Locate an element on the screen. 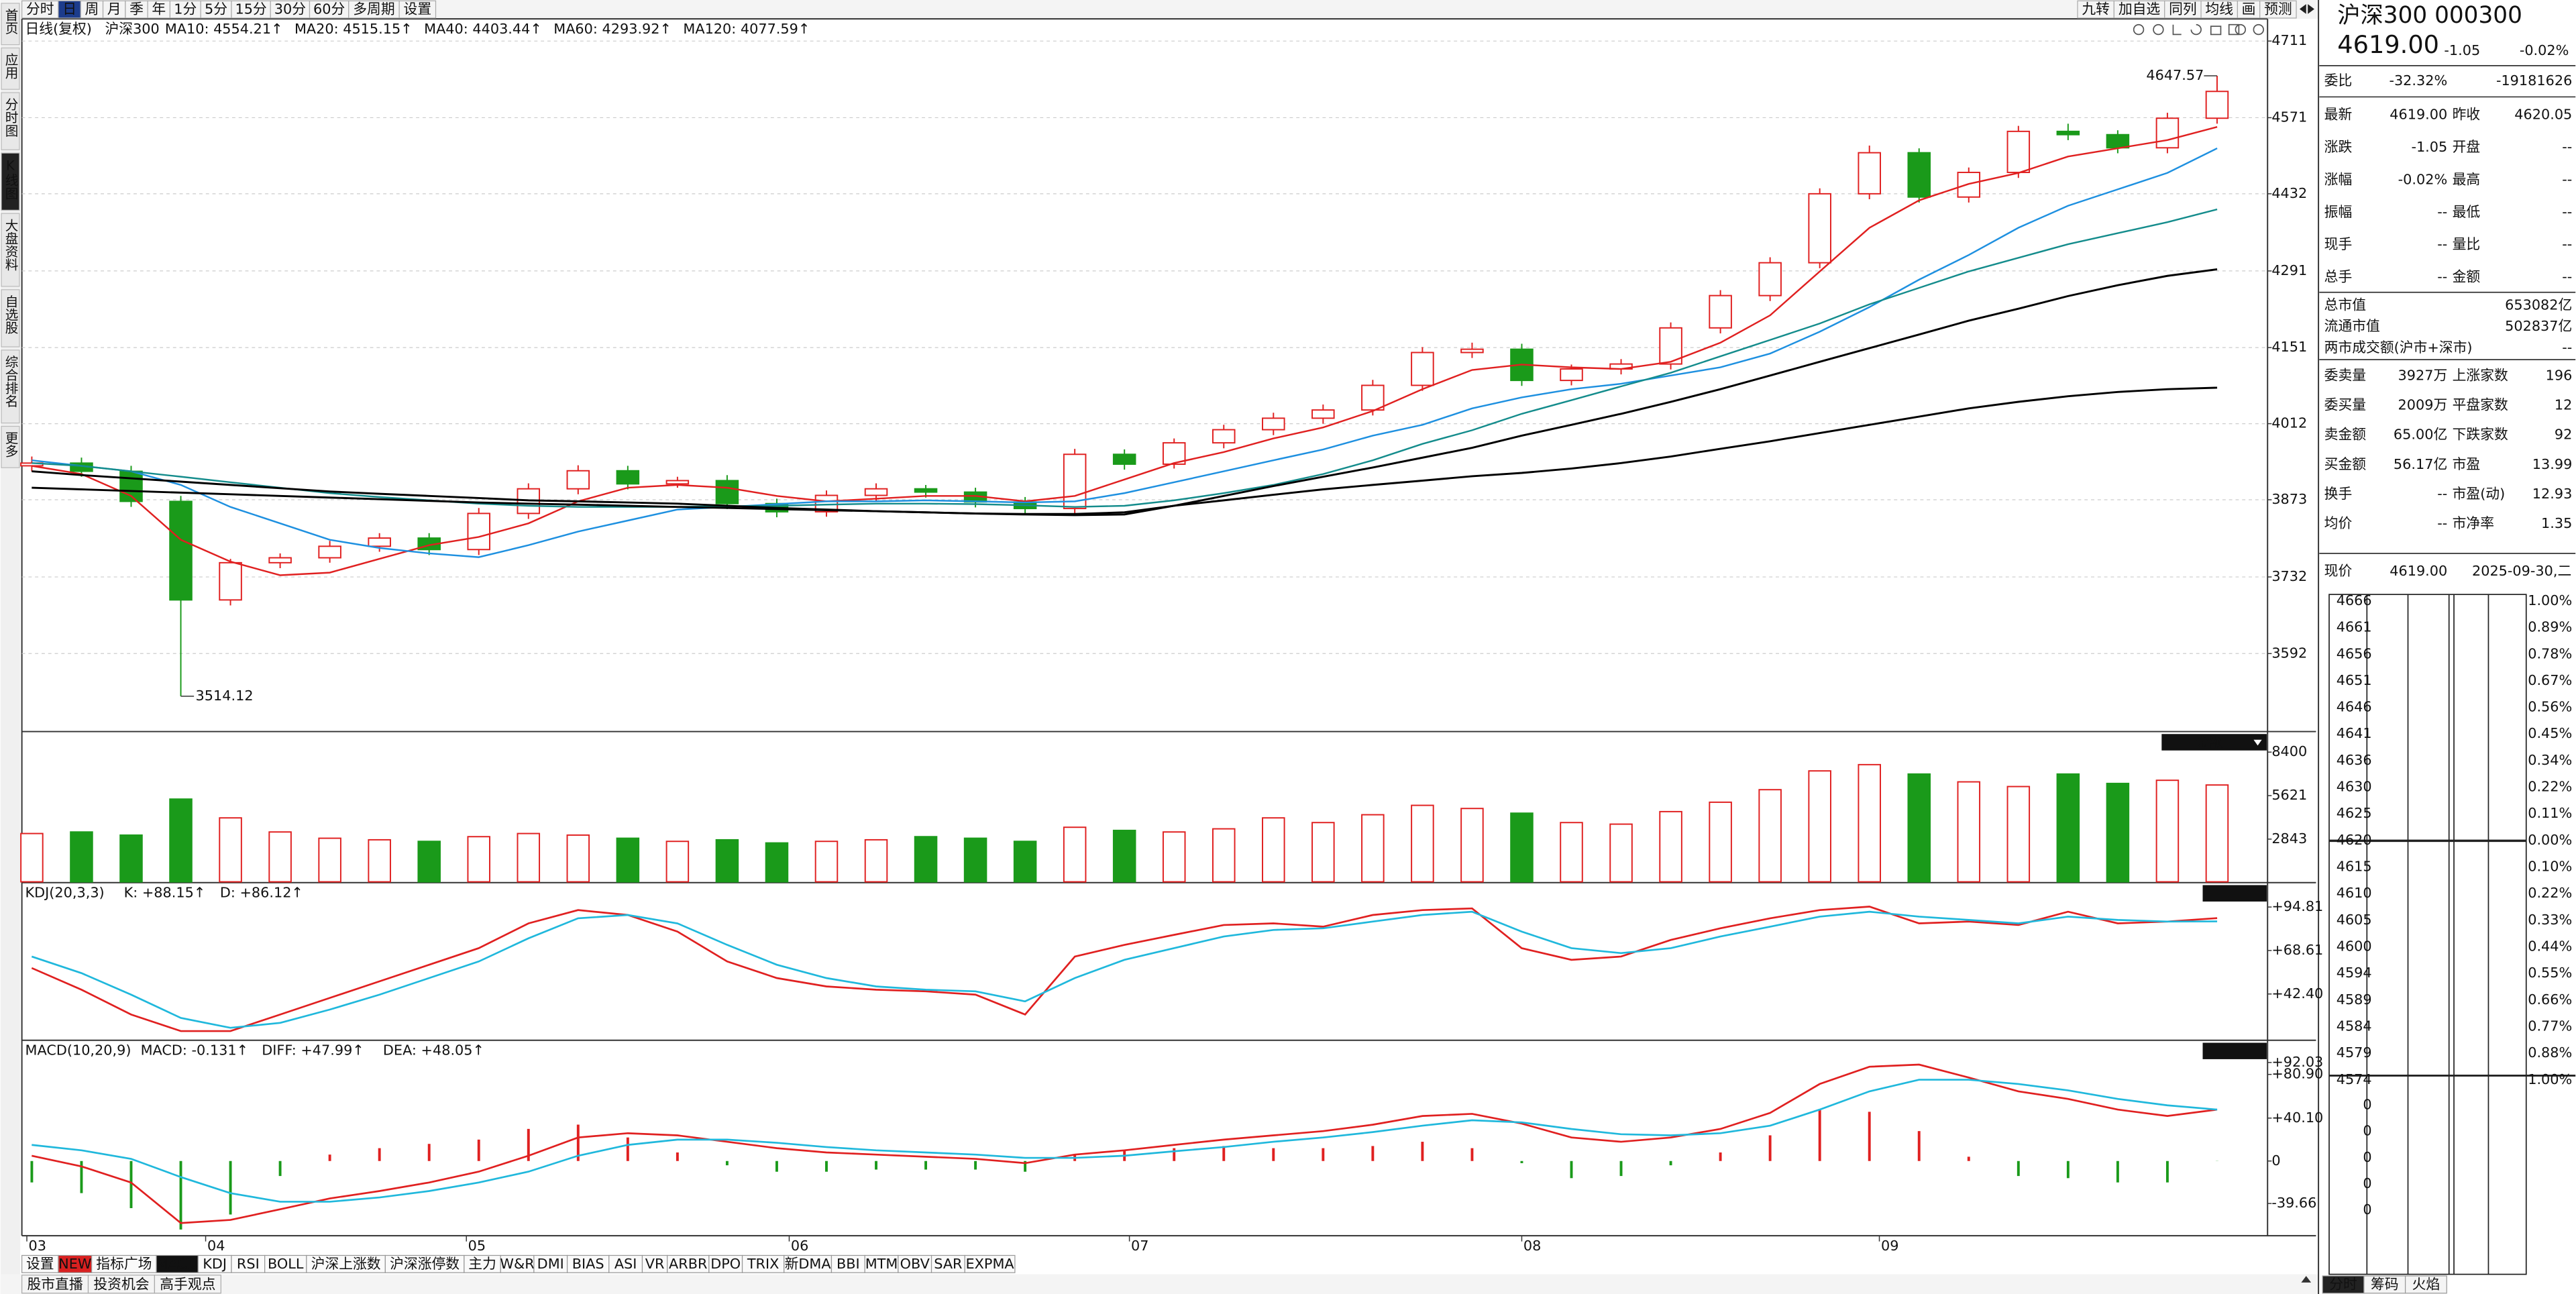  nav-right-icon is located at coordinates (2311, 9).